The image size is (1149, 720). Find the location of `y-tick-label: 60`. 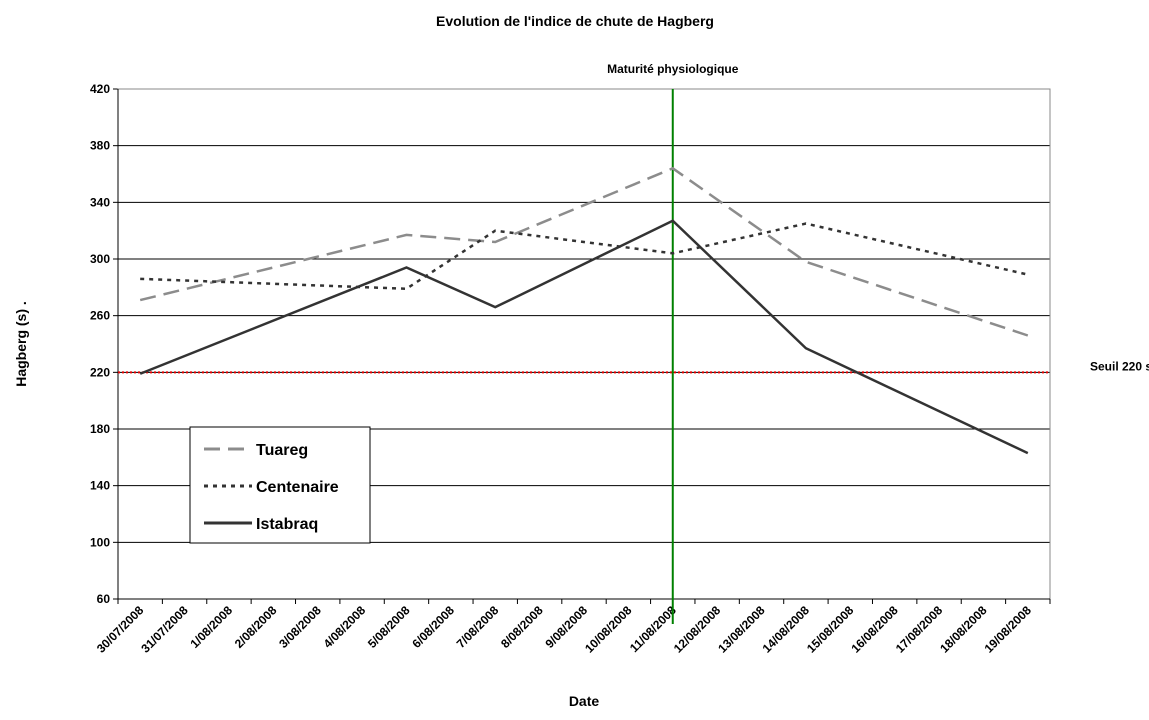

y-tick-label: 60 is located at coordinates (104, 599).